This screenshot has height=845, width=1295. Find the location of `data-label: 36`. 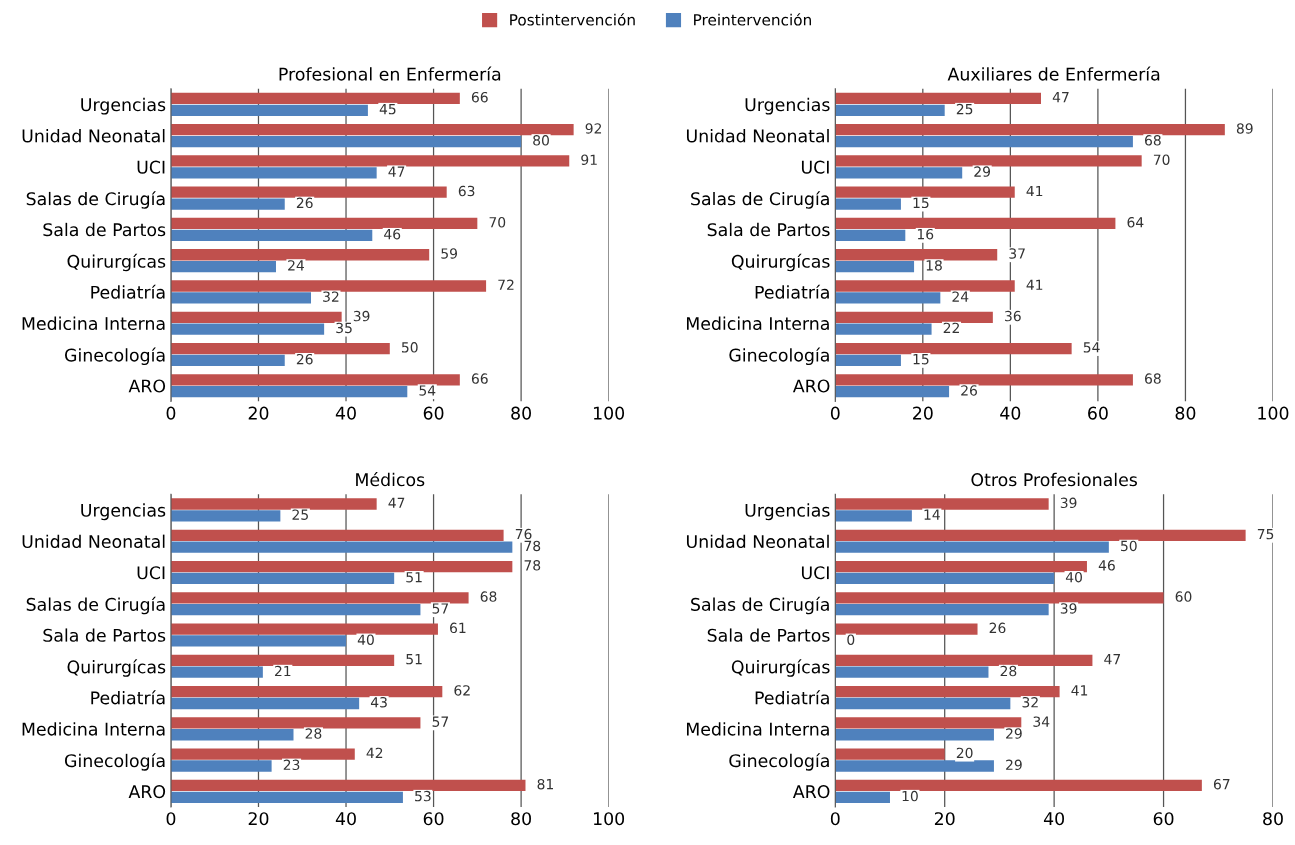

data-label: 36 is located at coordinates (1013, 316).